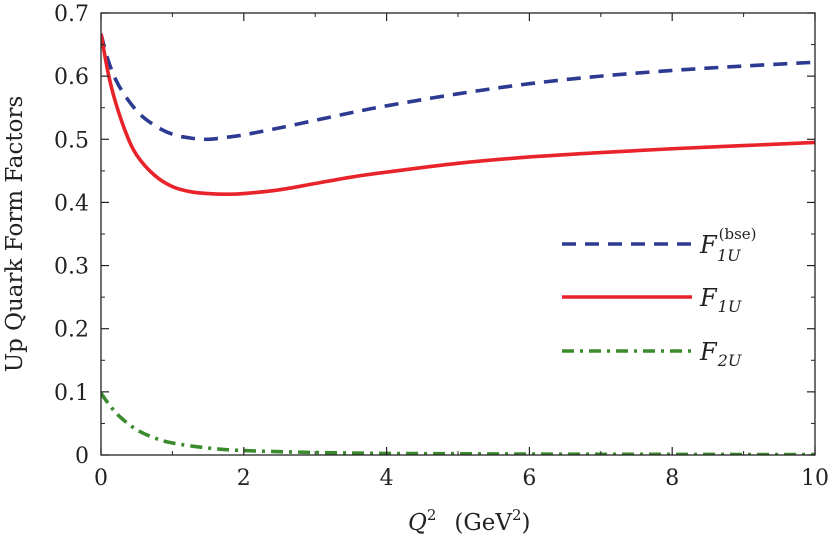 The height and width of the screenshot is (543, 831). Describe the element at coordinates (483, 523) in the screenshot. I see `x-axis-title-unit: (GeV` at that location.